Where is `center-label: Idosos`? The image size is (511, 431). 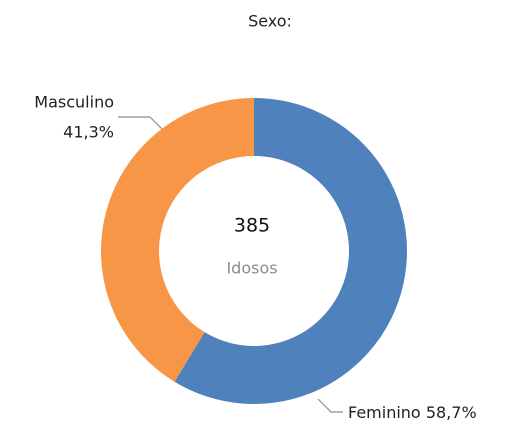 center-label: Idosos is located at coordinates (251, 268).